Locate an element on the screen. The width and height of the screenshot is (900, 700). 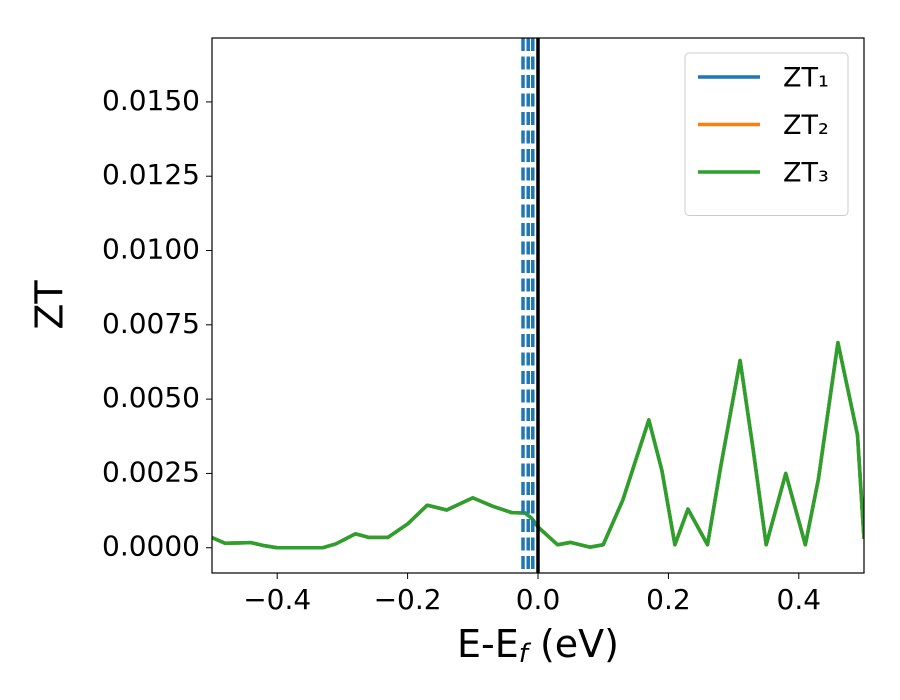
y-tick-label: 0.0075 is located at coordinates (151, 323).